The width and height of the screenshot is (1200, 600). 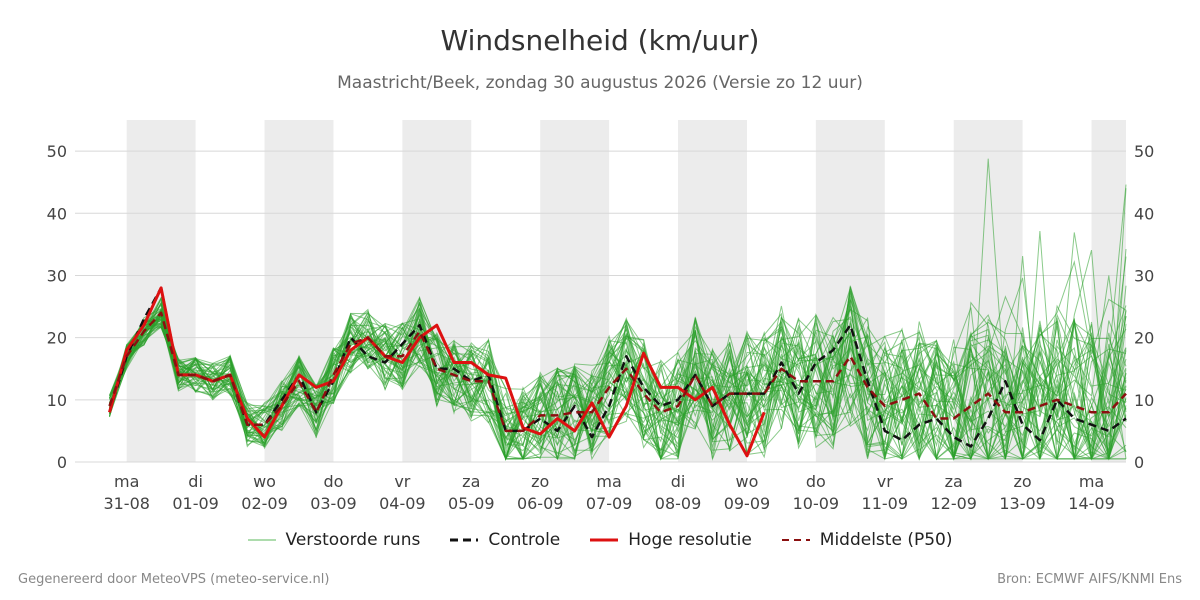 I want to click on y-tick-label-left: 30, so click(x=57, y=275).